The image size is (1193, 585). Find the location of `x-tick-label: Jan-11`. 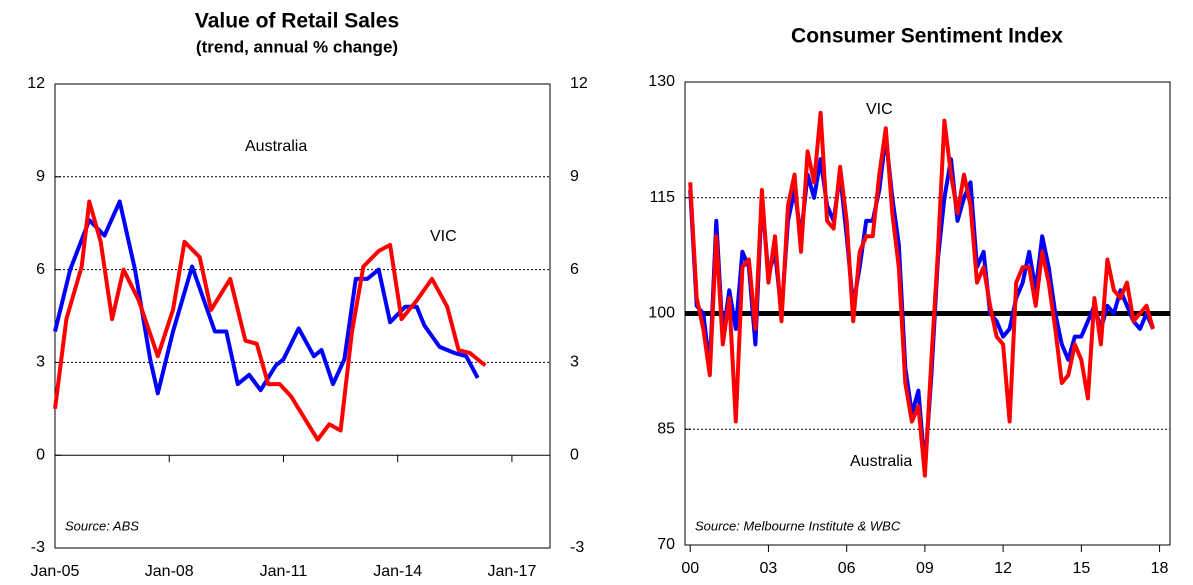

x-tick-label: Jan-11 is located at coordinates (284, 571).